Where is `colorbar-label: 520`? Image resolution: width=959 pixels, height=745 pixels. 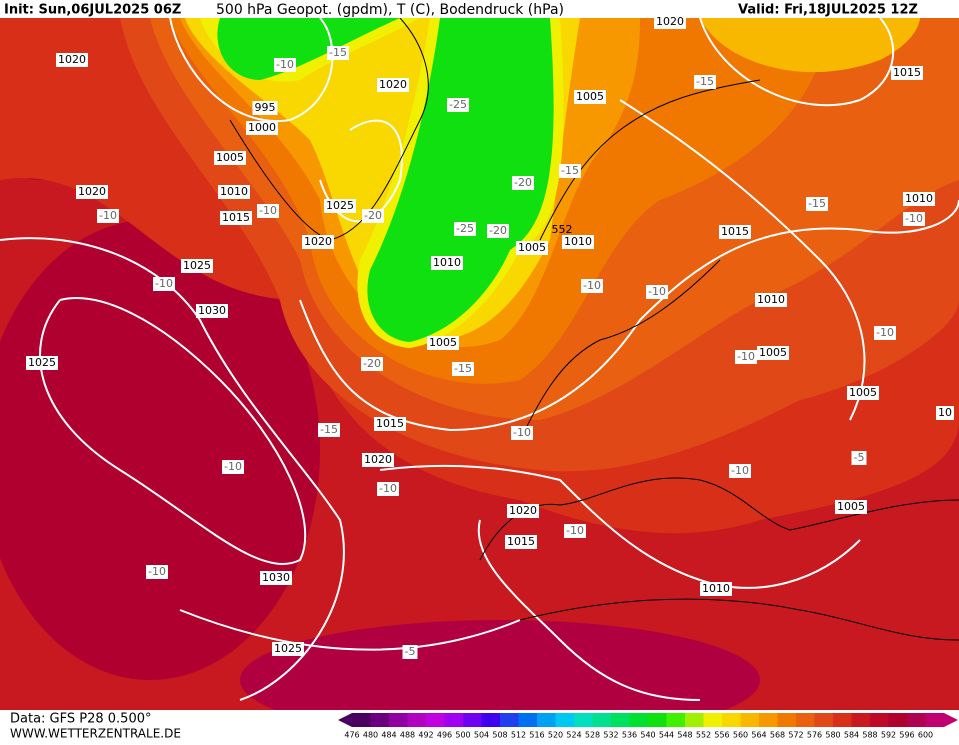 colorbar-label: 520 is located at coordinates (555, 735).